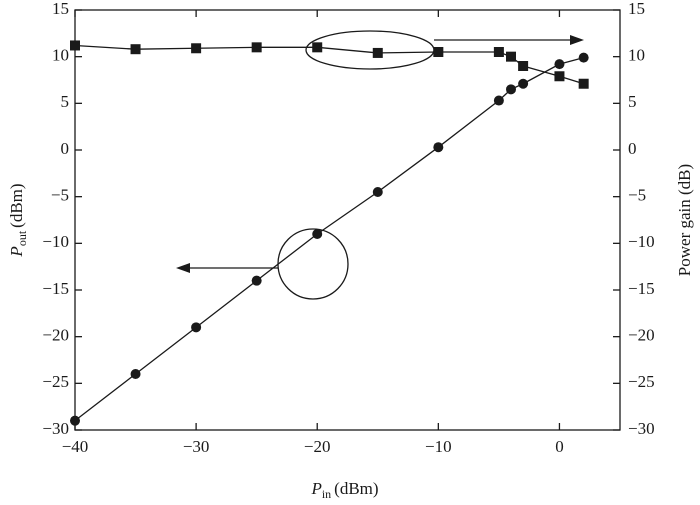  Describe the element at coordinates (636, 55) in the screenshot. I see `y2-tick-label: 10` at that location.